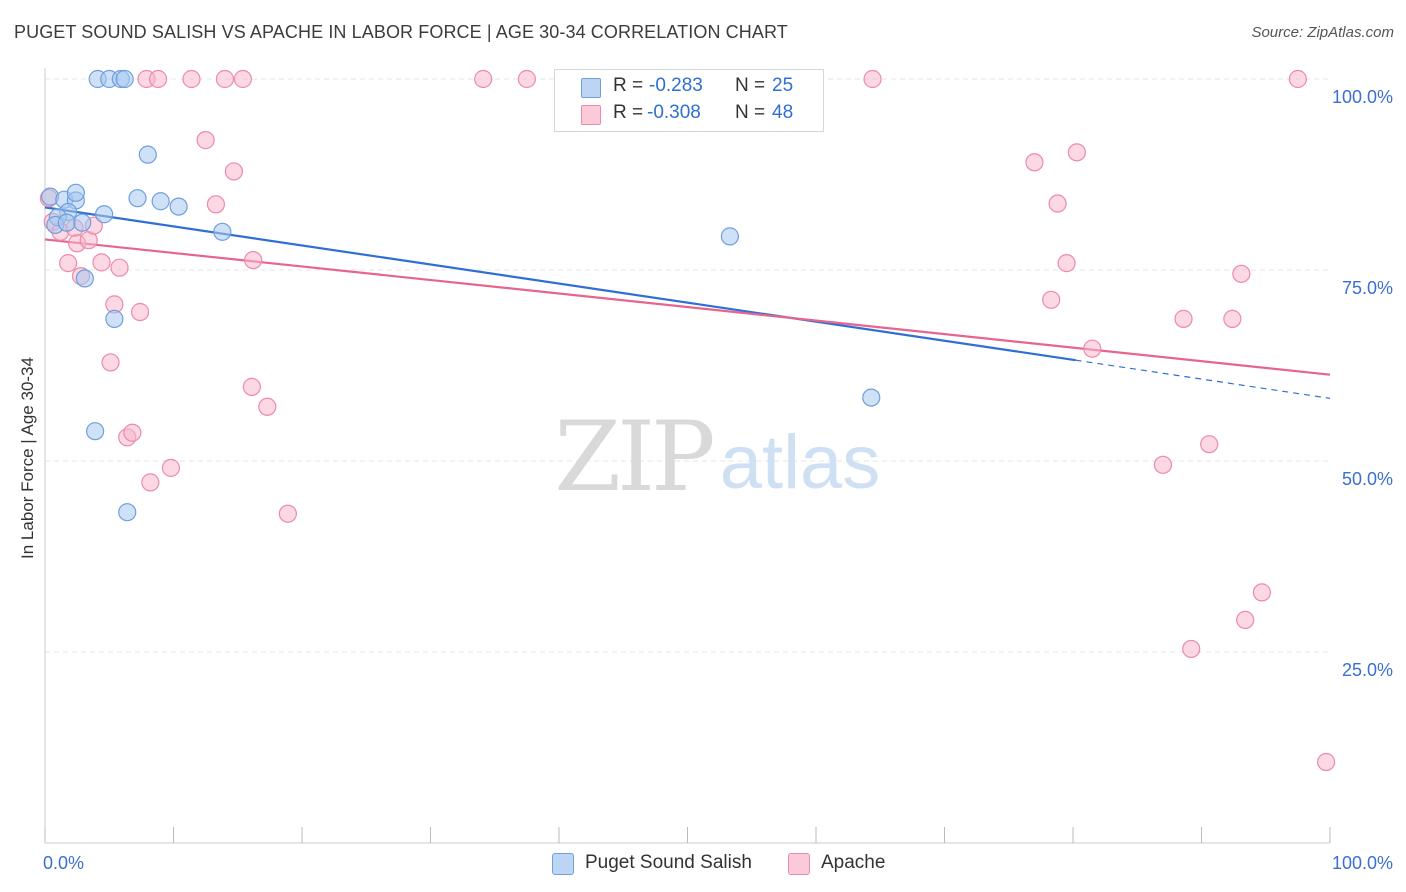 Image resolution: width=1406 pixels, height=892 pixels. What do you see at coordinates (676, 85) in the screenshot?
I see `legend-r-value-salish: -0.283` at bounding box center [676, 85].